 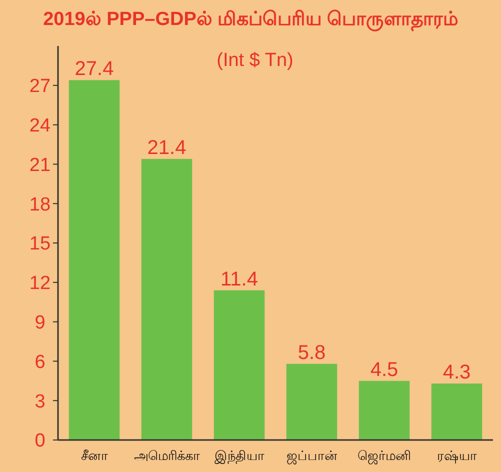 I want to click on y-tick-label: 27, so click(x=40, y=87).